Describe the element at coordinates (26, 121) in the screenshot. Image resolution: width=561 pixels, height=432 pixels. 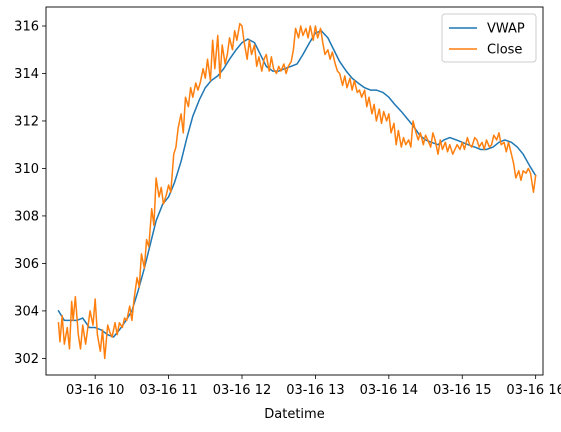
I see `y-tick-label: 312` at that location.